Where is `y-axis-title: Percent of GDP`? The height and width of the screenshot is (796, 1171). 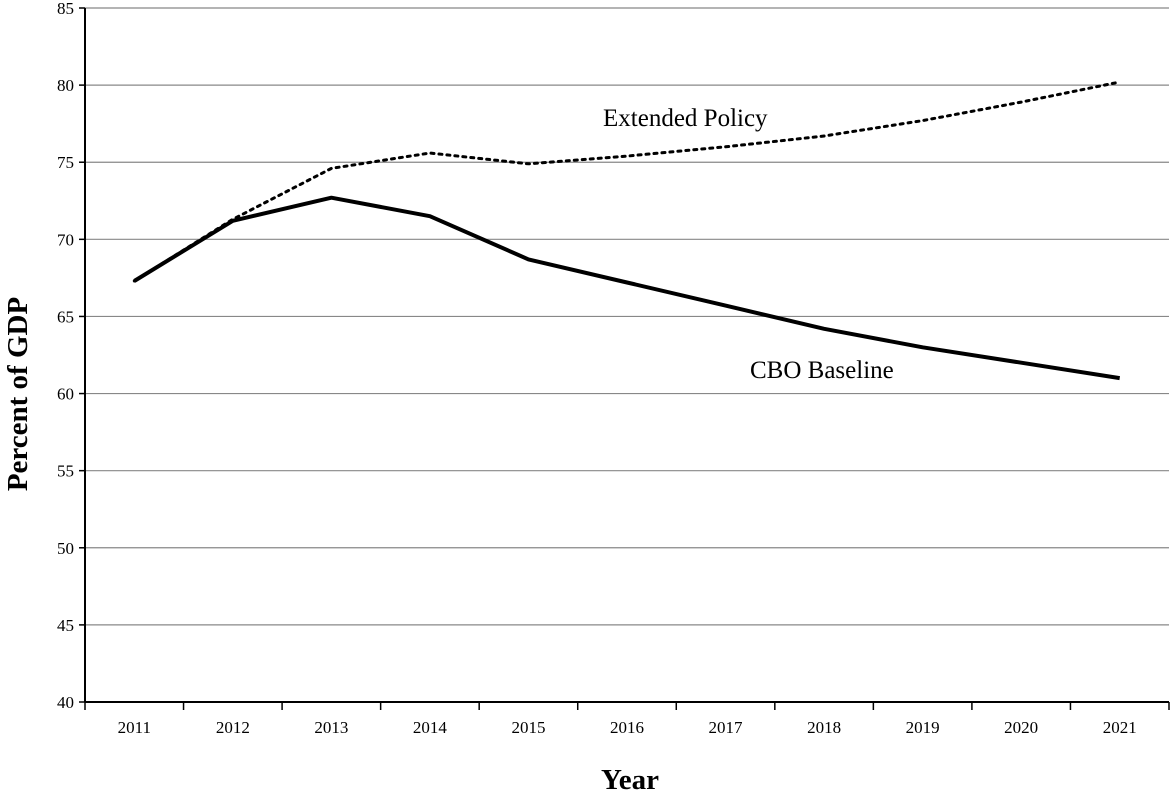
y-axis-title: Percent of GDP is located at coordinates (18, 394).